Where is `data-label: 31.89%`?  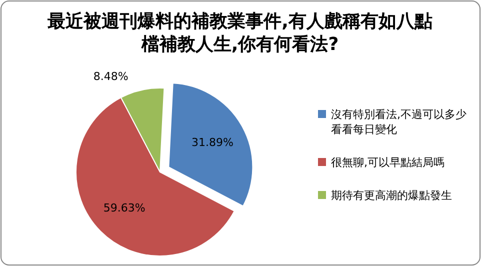
data-label: 31.89% is located at coordinates (212, 143).